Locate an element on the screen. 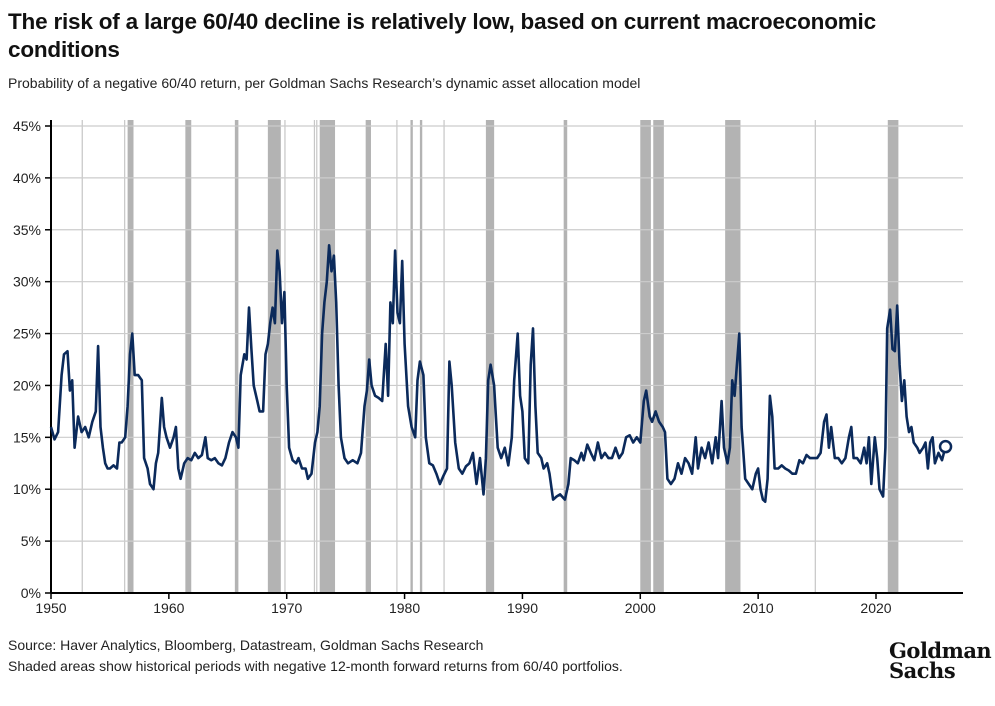  y-tick-label: 30% is located at coordinates (27, 282).